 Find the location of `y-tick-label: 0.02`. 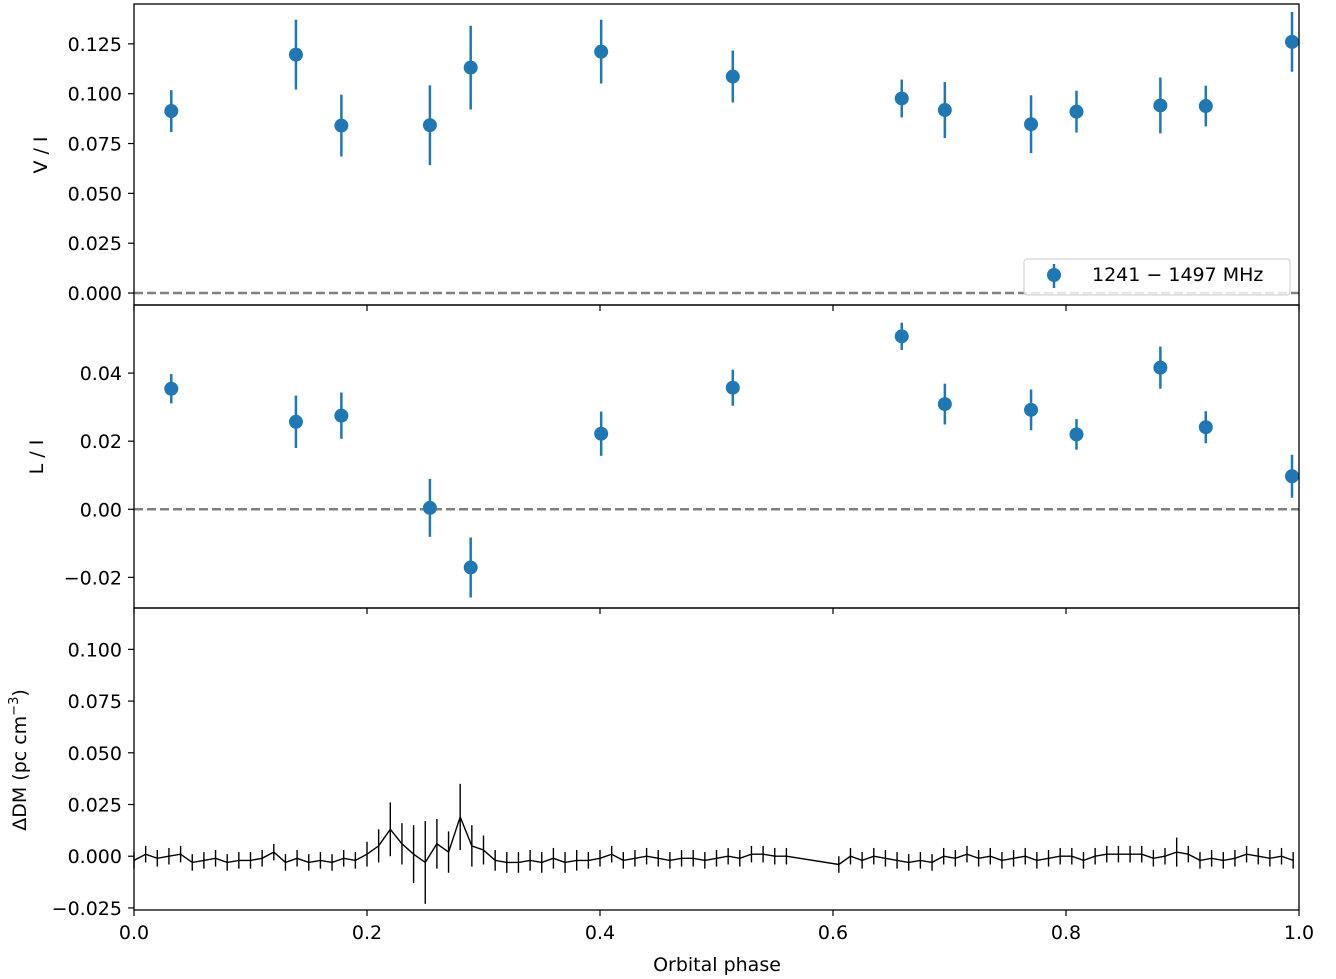

y-tick-label: 0.02 is located at coordinates (101, 442).